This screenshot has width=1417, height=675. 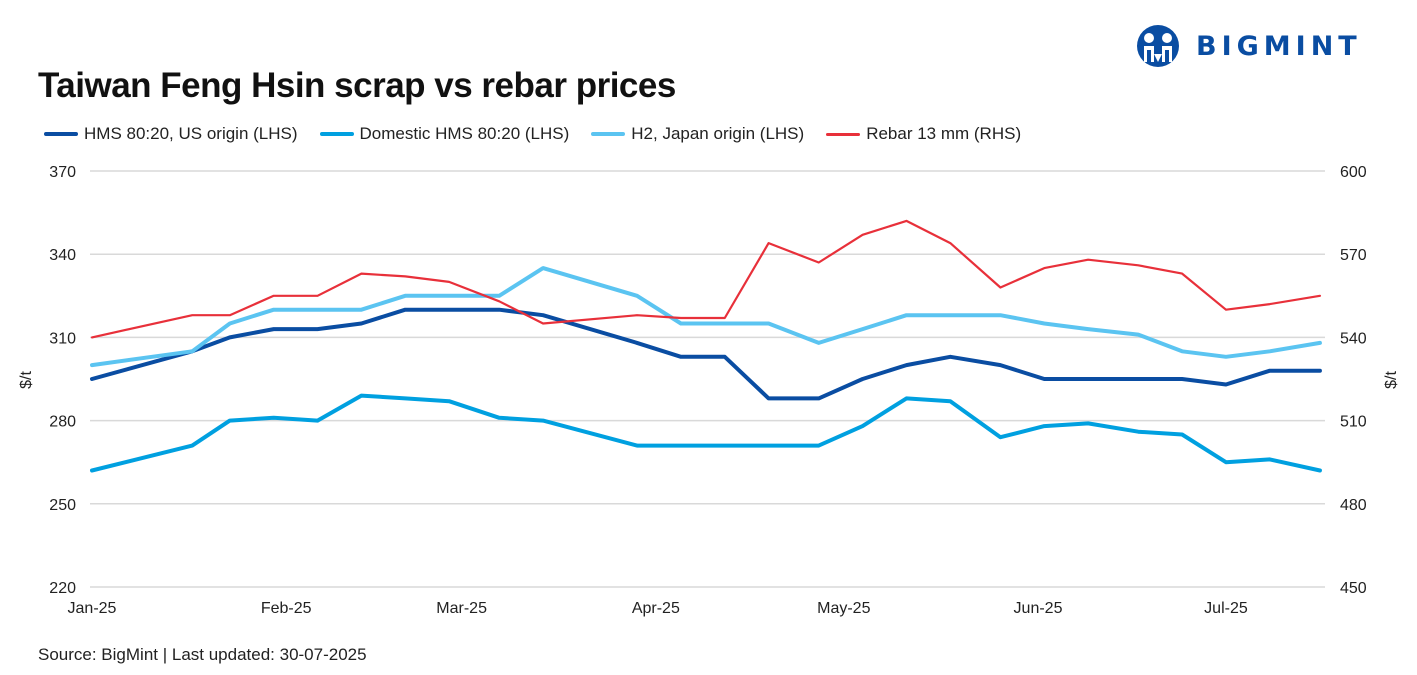 I want to click on y-tick-left: 280, so click(x=62, y=422).